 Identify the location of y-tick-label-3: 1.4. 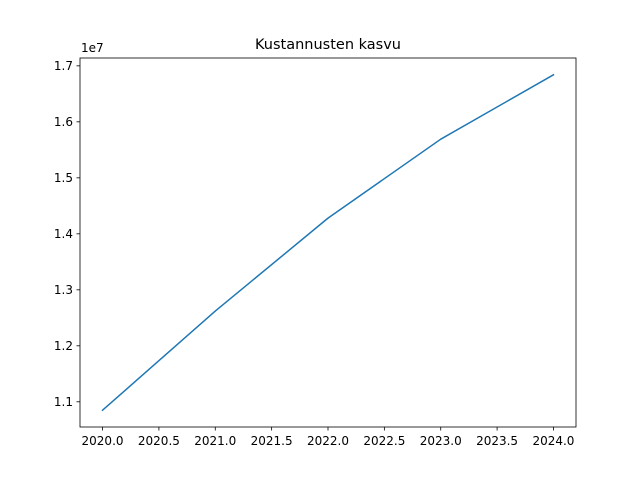
(63, 234).